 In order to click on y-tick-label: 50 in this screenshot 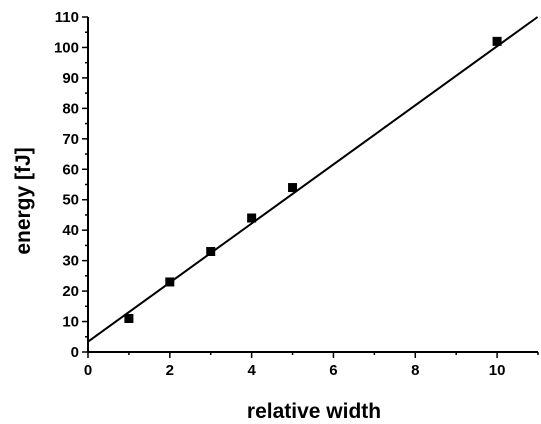, I will do `click(70, 200)`.